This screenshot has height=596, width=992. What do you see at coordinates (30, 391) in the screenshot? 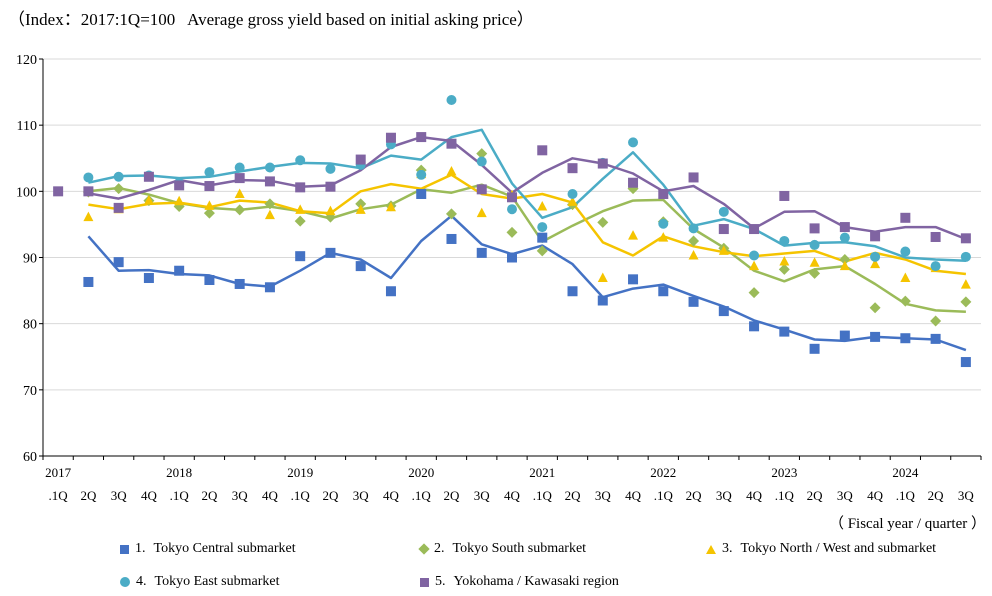
I see `y-tick-label: 70` at bounding box center [30, 391].